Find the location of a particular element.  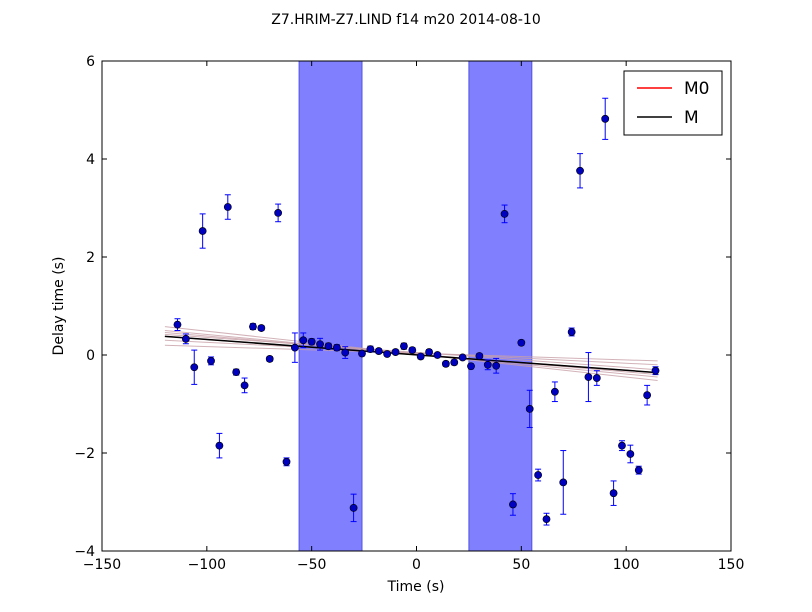

x-tick-label: 0 is located at coordinates (416, 565).